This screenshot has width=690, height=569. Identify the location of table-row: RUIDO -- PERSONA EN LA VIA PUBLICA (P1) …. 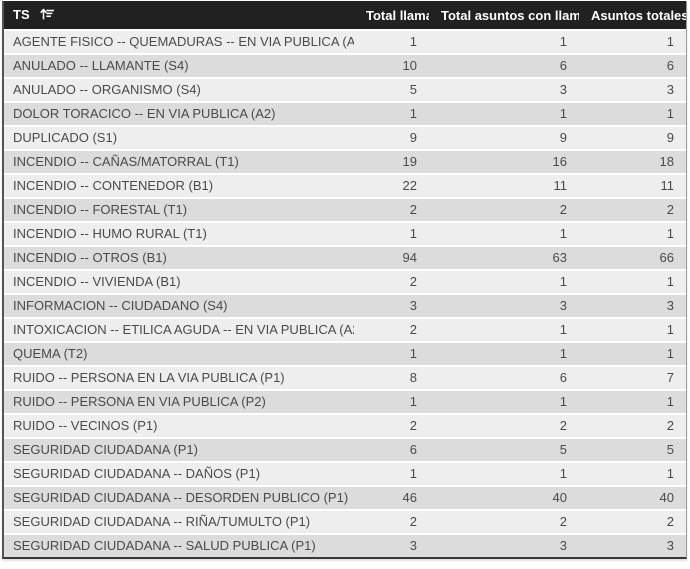
(345, 377).